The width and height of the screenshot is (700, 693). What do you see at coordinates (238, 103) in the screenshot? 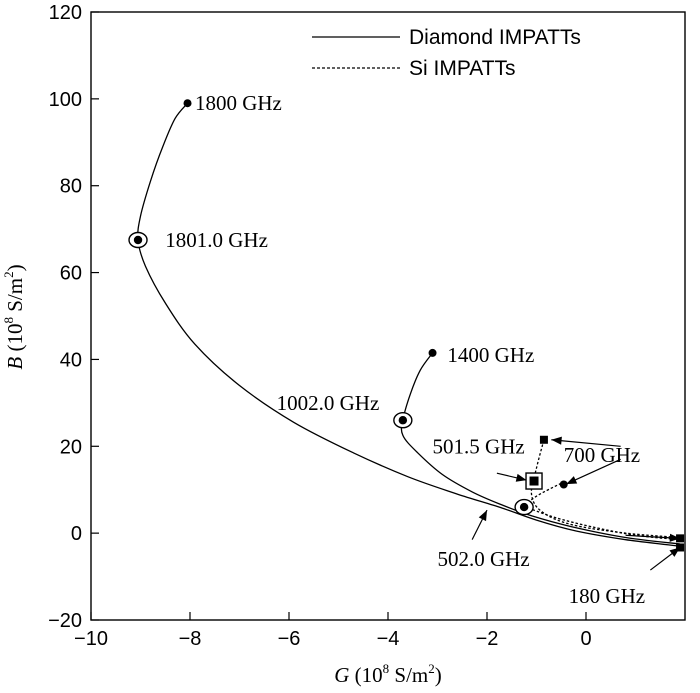
I see `annotation-label: 1800 GHz` at bounding box center [238, 103].